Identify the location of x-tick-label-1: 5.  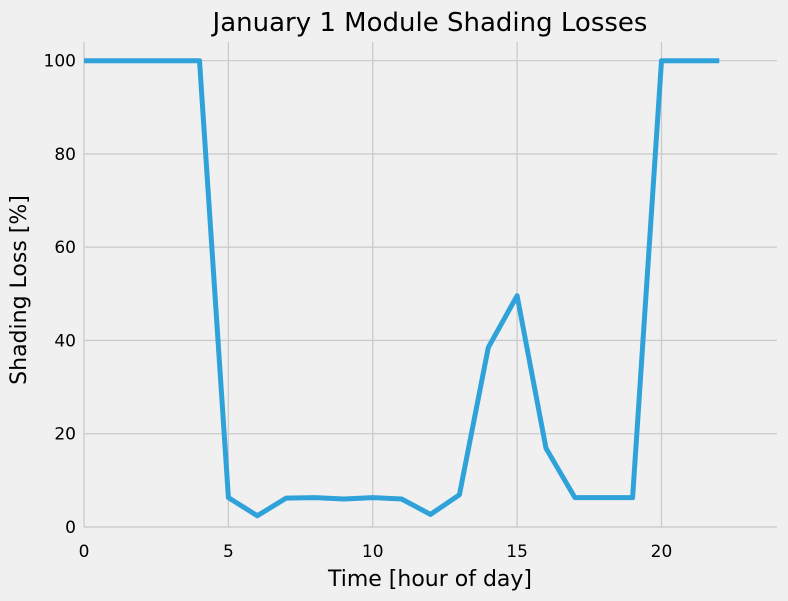
(228, 552).